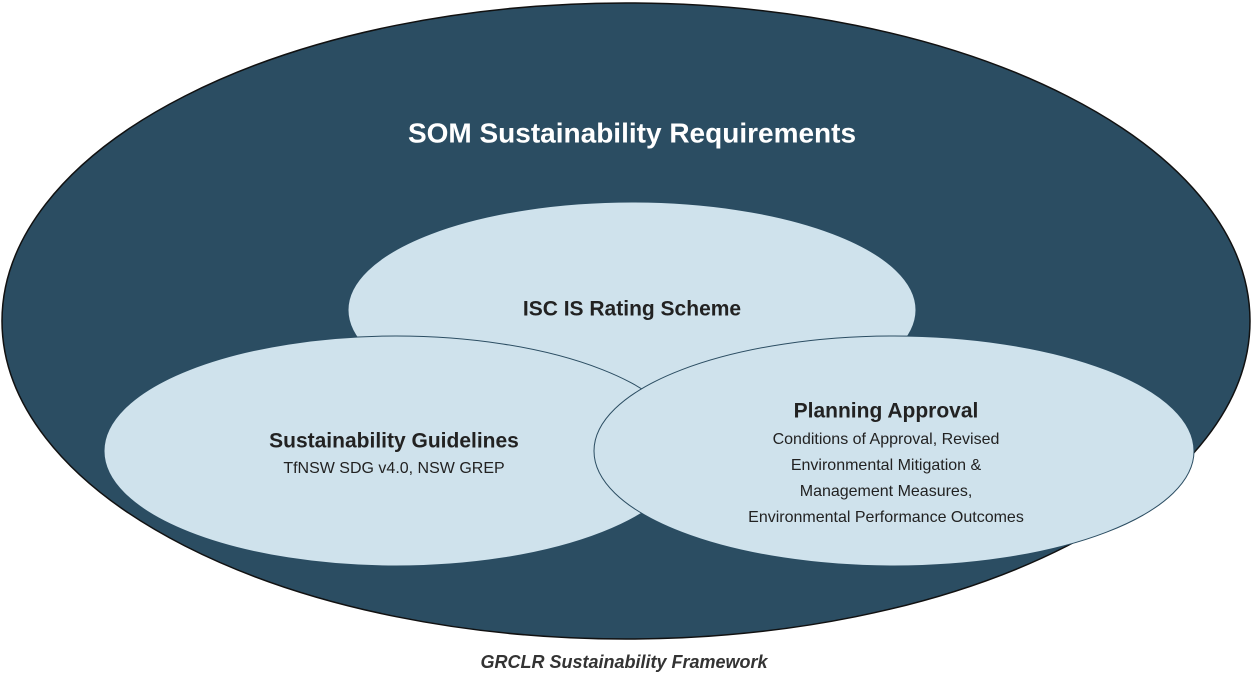 The width and height of the screenshot is (1252, 677). Describe the element at coordinates (886, 491) in the screenshot. I see `node-detail: Management Measures,` at that location.